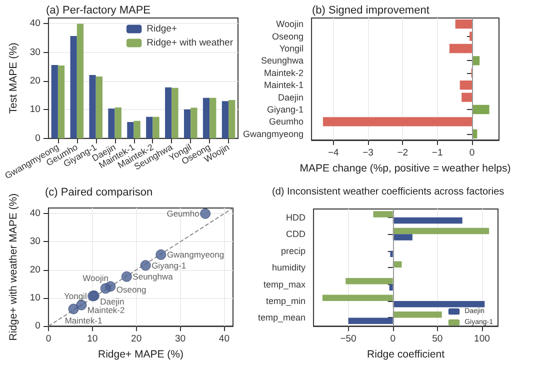  Describe the element at coordinates (284, 85) in the screenshot. I see `y-tick-label: Maintek-1` at that location.